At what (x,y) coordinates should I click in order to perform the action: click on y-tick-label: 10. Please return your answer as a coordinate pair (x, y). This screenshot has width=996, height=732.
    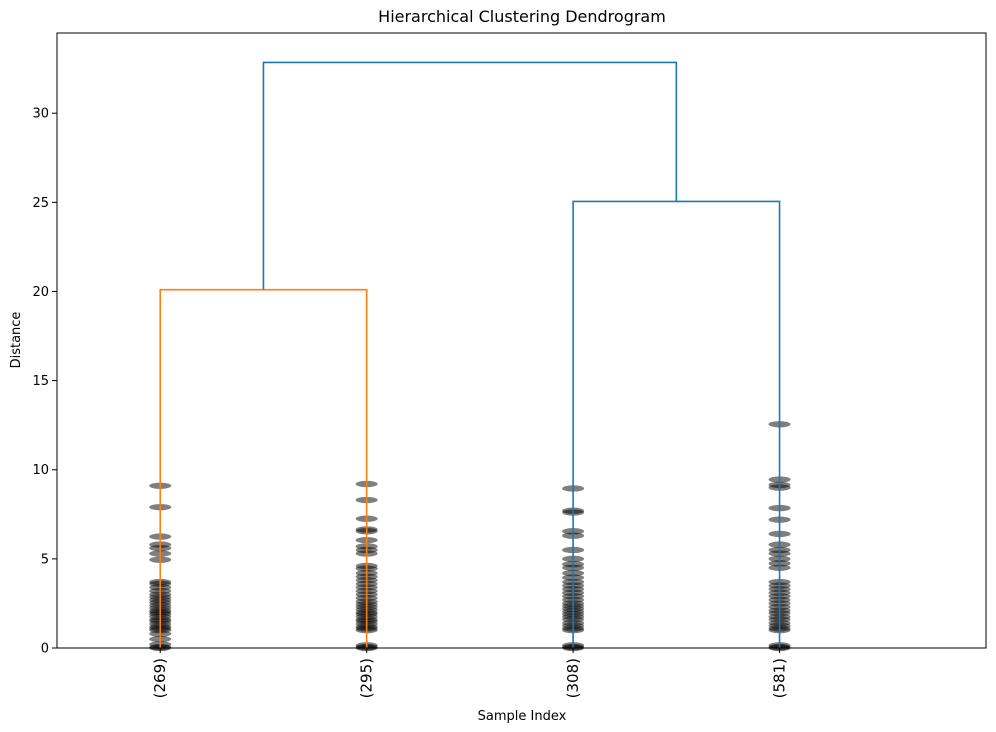
    Looking at the image, I should click on (40, 470).